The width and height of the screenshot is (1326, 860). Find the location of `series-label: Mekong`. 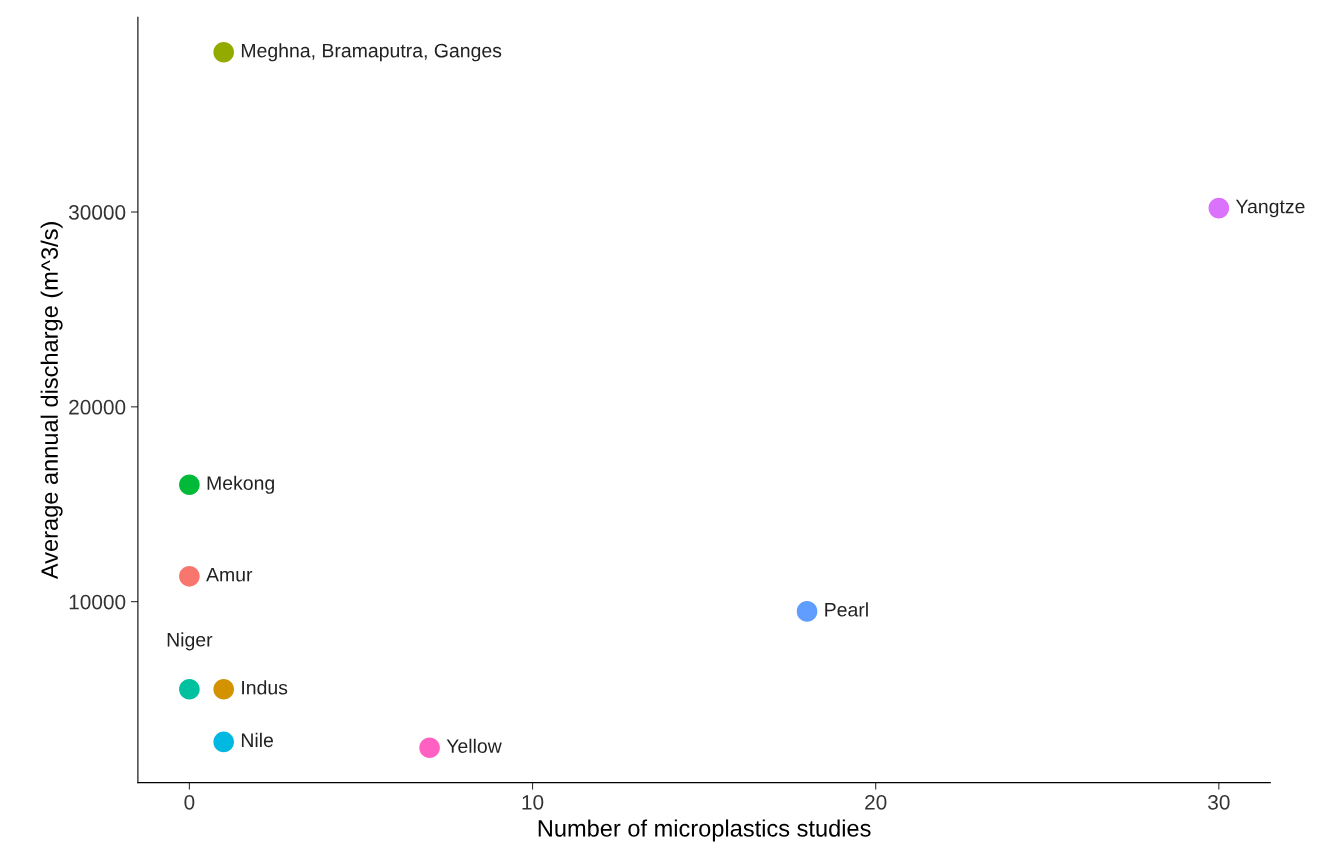

series-label: Mekong is located at coordinates (240, 484).